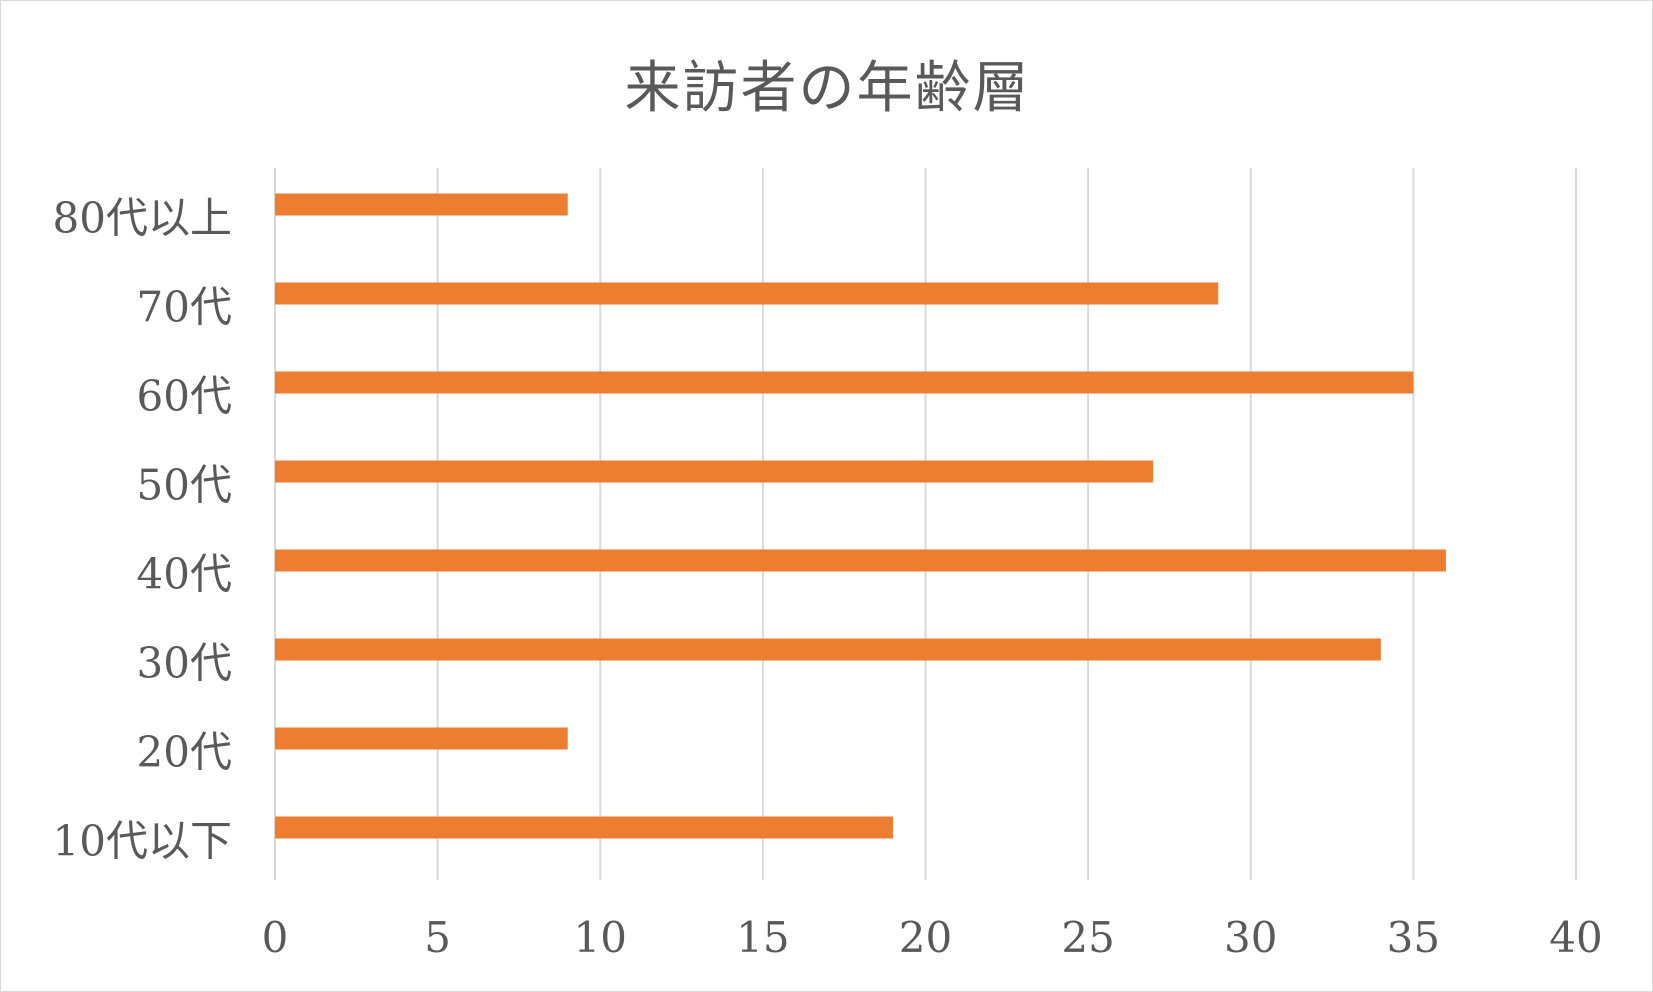 Image resolution: width=1653 pixels, height=992 pixels. Describe the element at coordinates (1575, 937) in the screenshot. I see `x-tick-label: 40` at that location.